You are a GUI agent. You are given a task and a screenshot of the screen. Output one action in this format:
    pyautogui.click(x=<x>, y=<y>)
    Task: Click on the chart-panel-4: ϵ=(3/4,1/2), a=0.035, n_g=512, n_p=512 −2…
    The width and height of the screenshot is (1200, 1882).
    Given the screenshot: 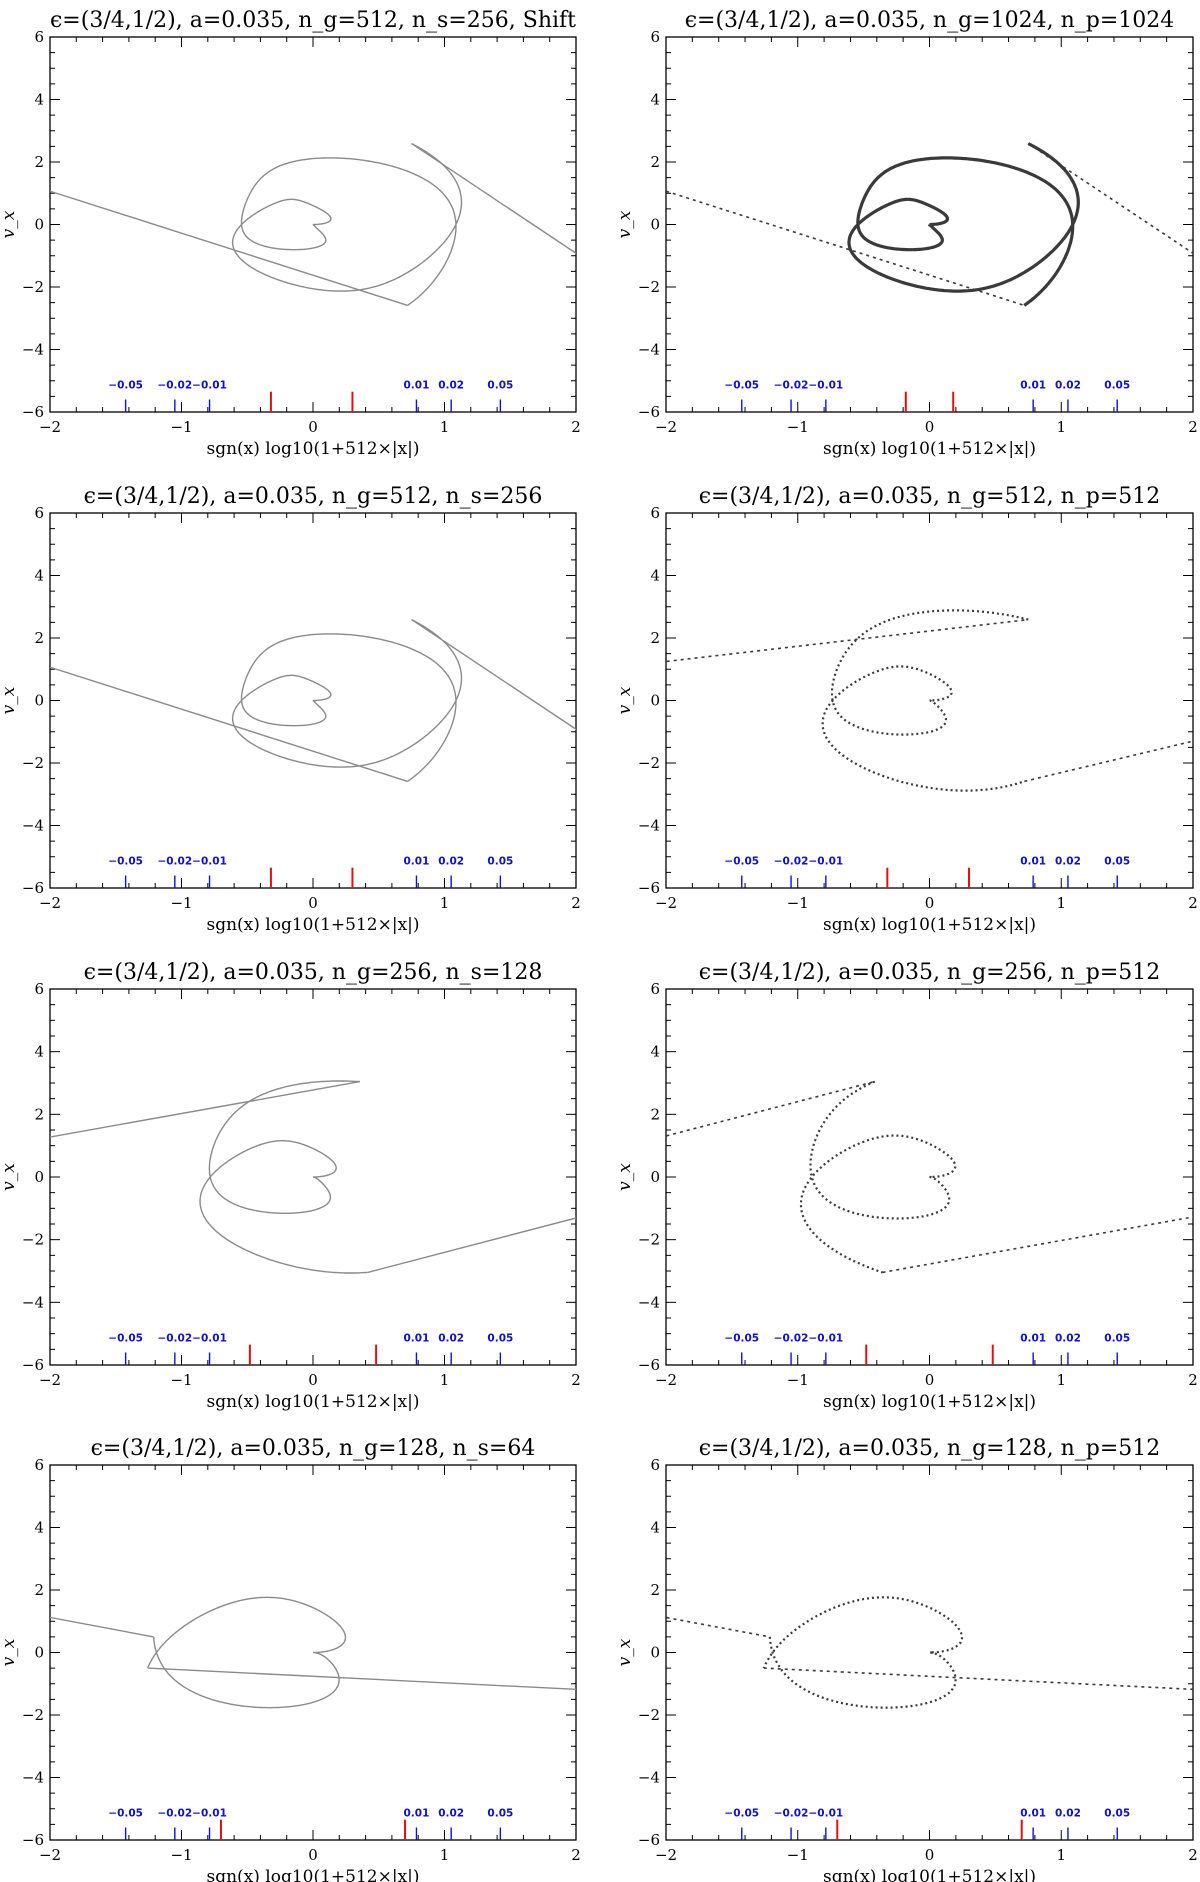 What is the action you would take?
    pyautogui.click(x=906, y=709)
    